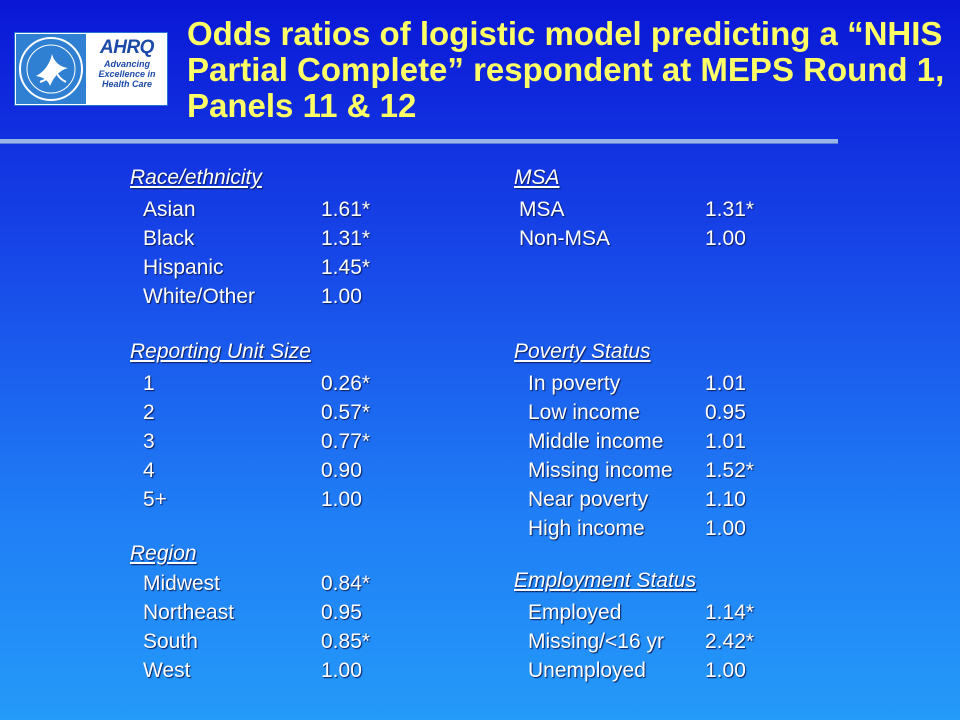  I want to click on race-label: White/Other, so click(199, 296).